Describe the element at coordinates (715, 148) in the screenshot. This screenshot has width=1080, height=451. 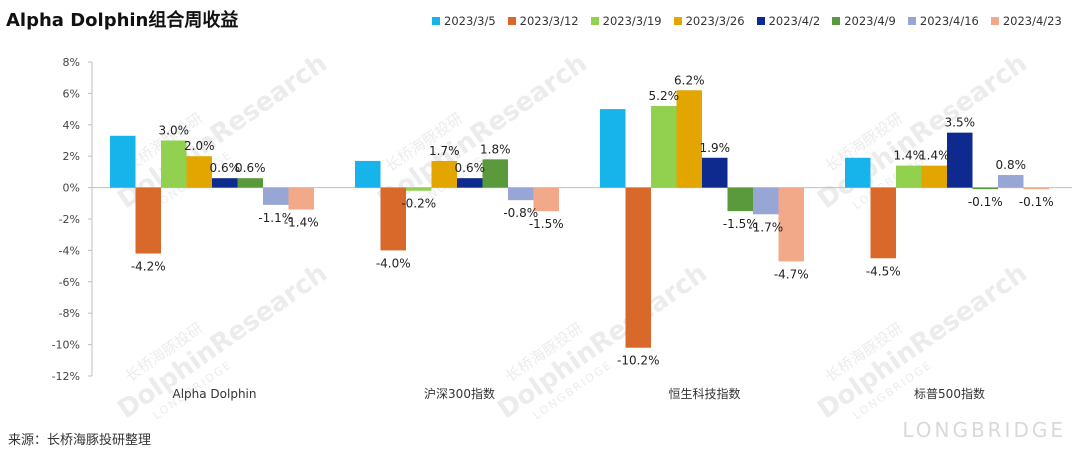
I see `data-label: 1.9%` at that location.